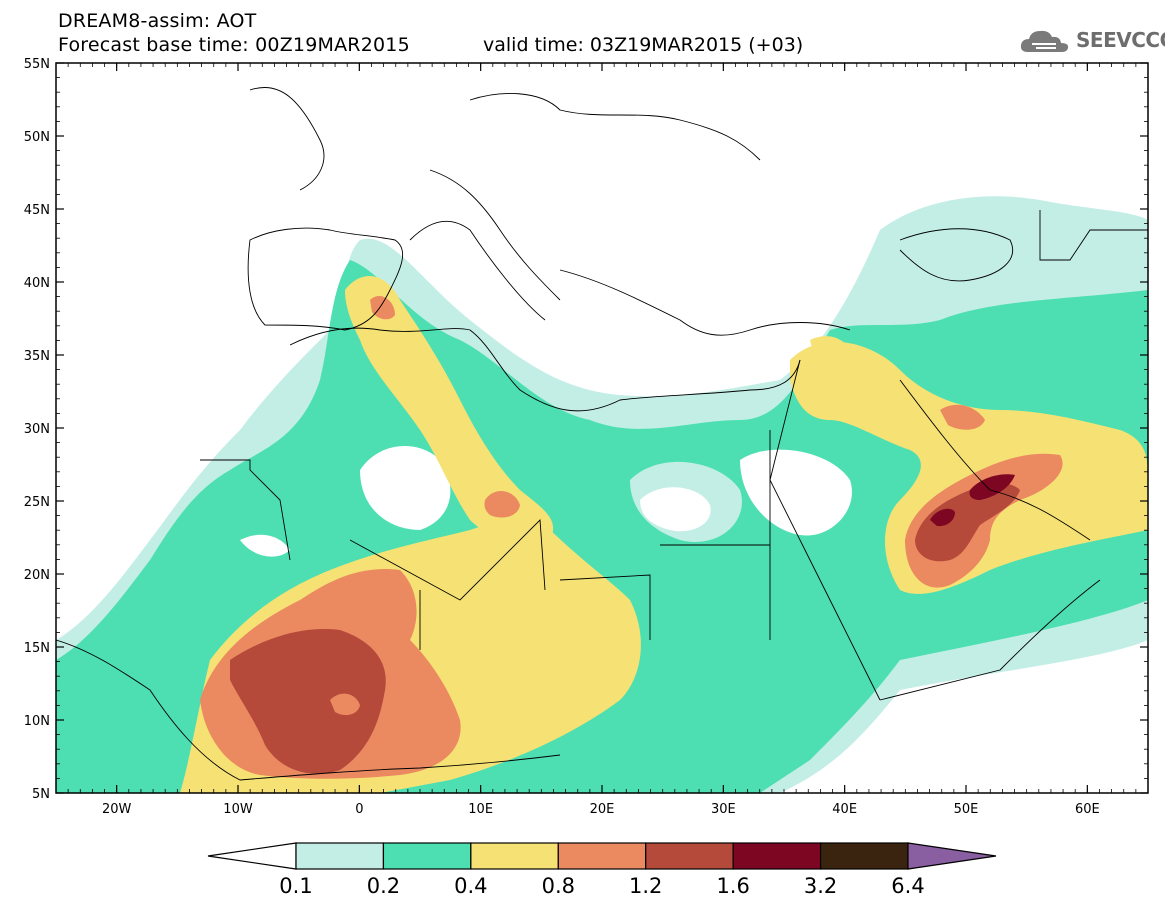 The width and height of the screenshot is (1165, 905). Describe the element at coordinates (480, 809) in the screenshot. I see `lon-label-3: 10E` at that location.